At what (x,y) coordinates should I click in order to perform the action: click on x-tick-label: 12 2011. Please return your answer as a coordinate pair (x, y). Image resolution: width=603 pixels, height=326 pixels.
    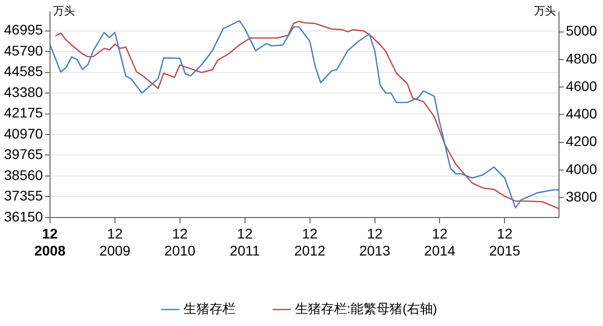
    Looking at the image, I should click on (245, 242).